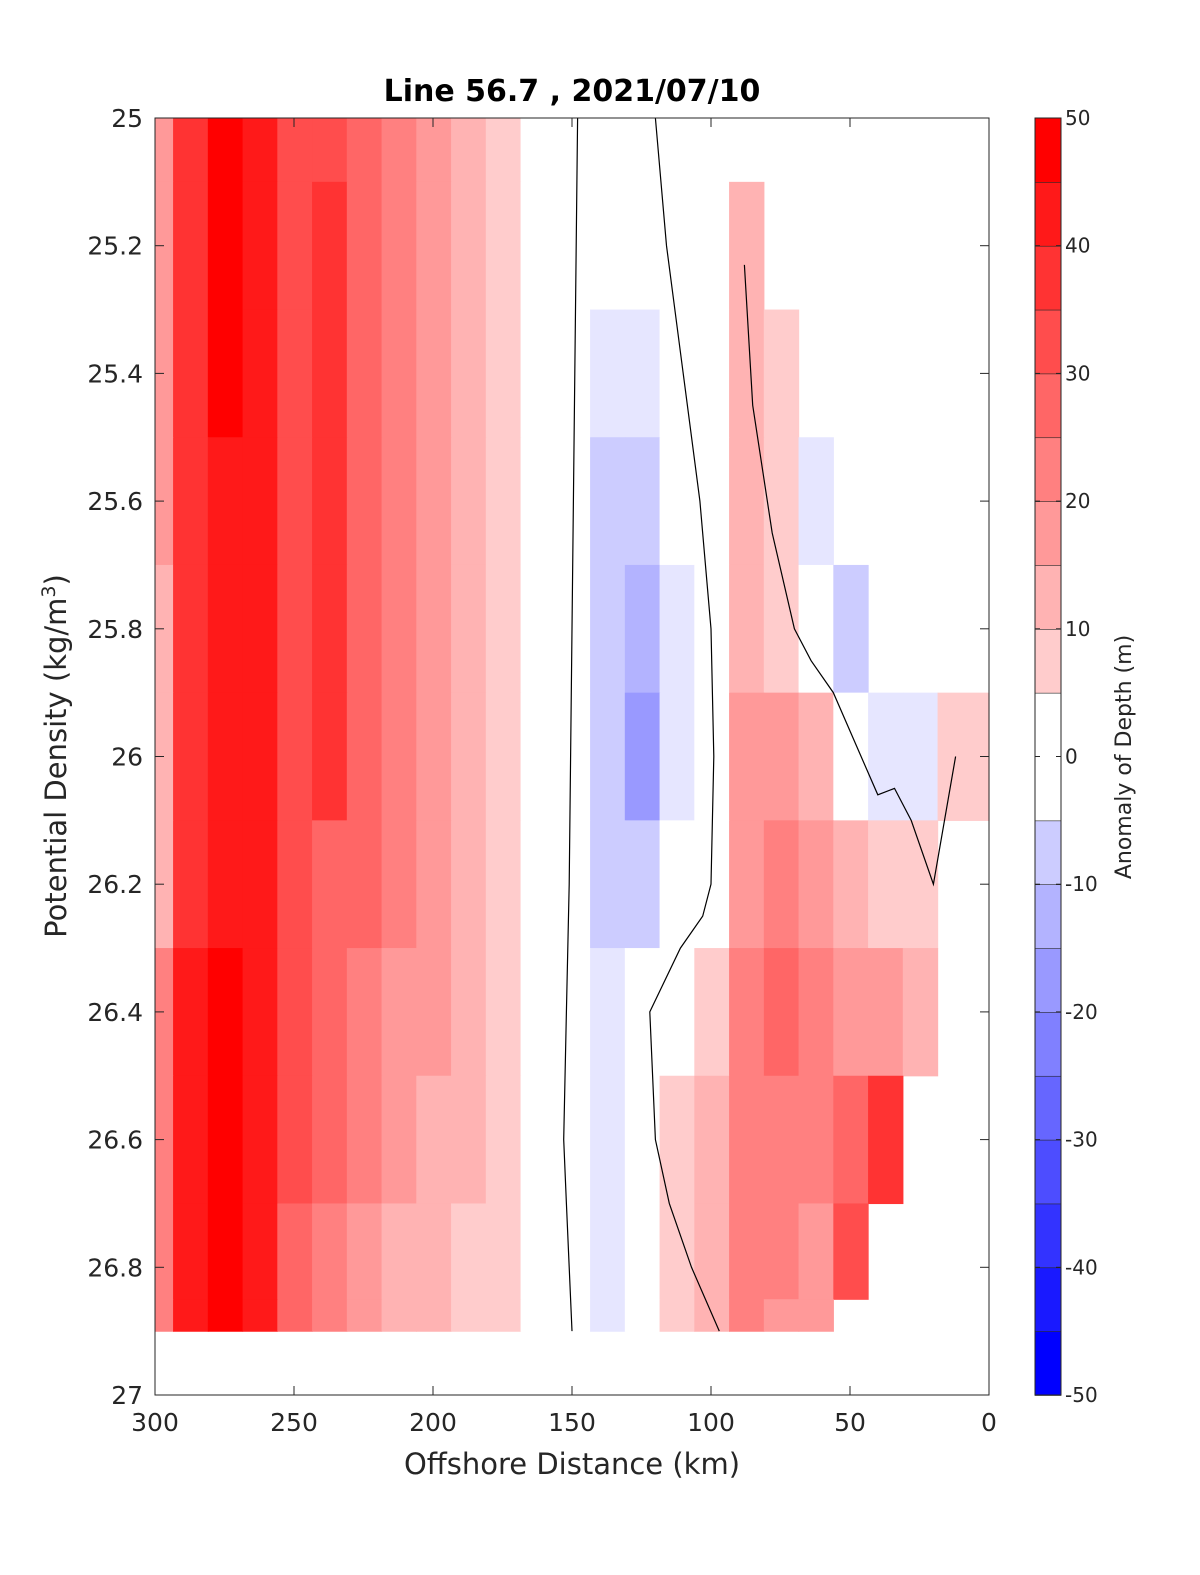 The image size is (1200, 1575). I want to click on colorbar-tick-label: 0, so click(1071, 757).